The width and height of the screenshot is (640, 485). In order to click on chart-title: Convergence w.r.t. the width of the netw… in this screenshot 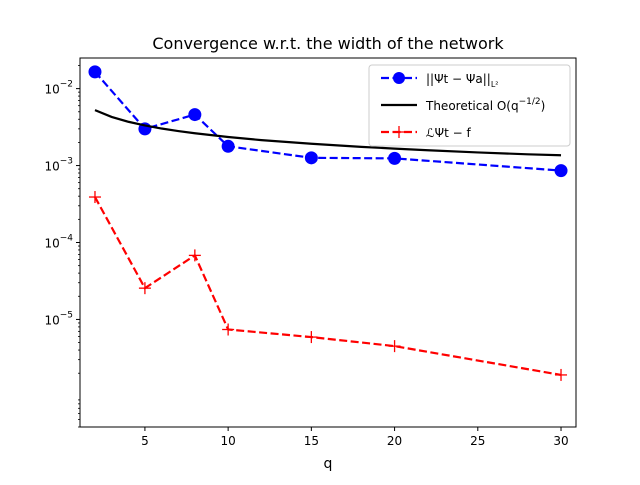, I will do `click(328, 43)`.